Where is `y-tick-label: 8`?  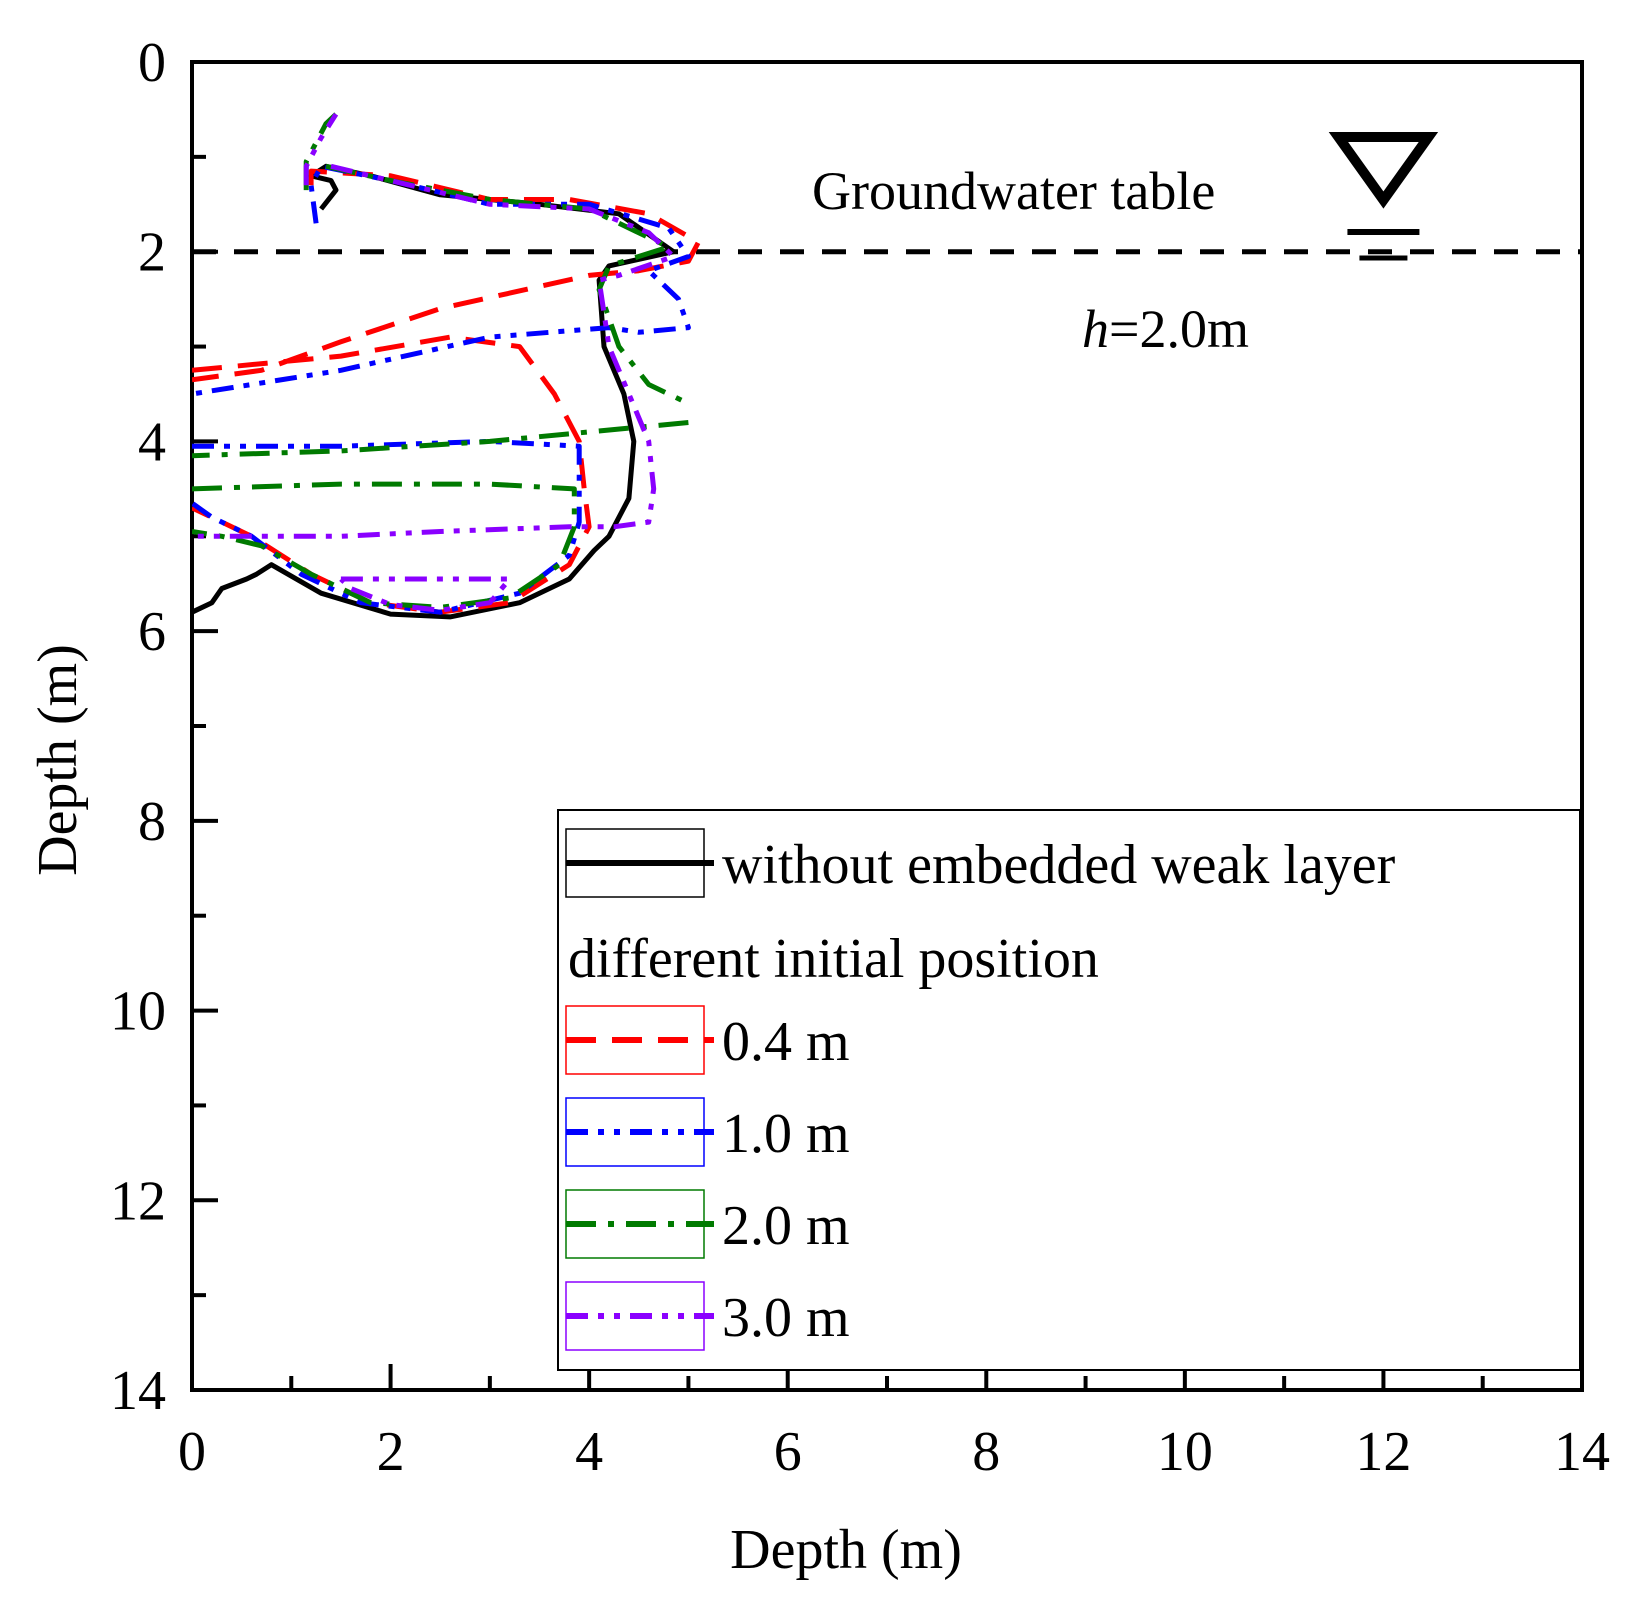 y-tick-label: 8 is located at coordinates (152, 822).